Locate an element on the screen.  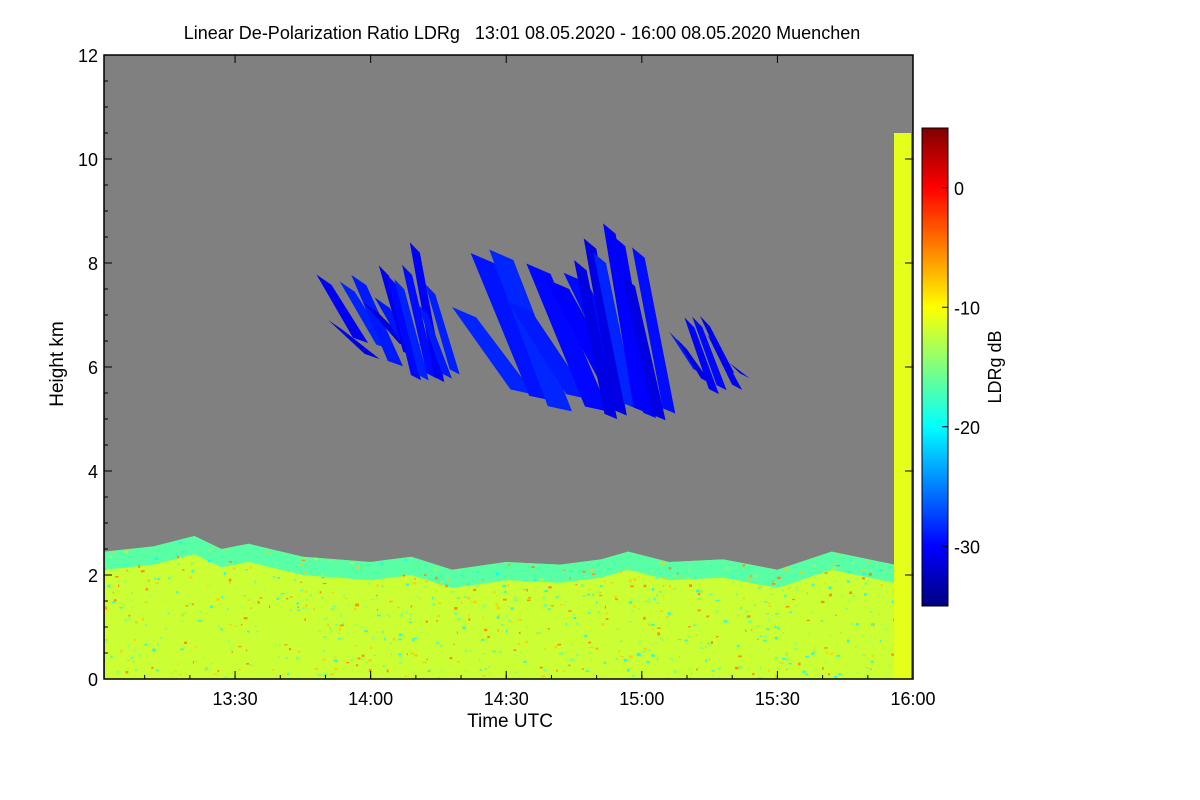
cirrus-cloud is located at coordinates (709, 355).